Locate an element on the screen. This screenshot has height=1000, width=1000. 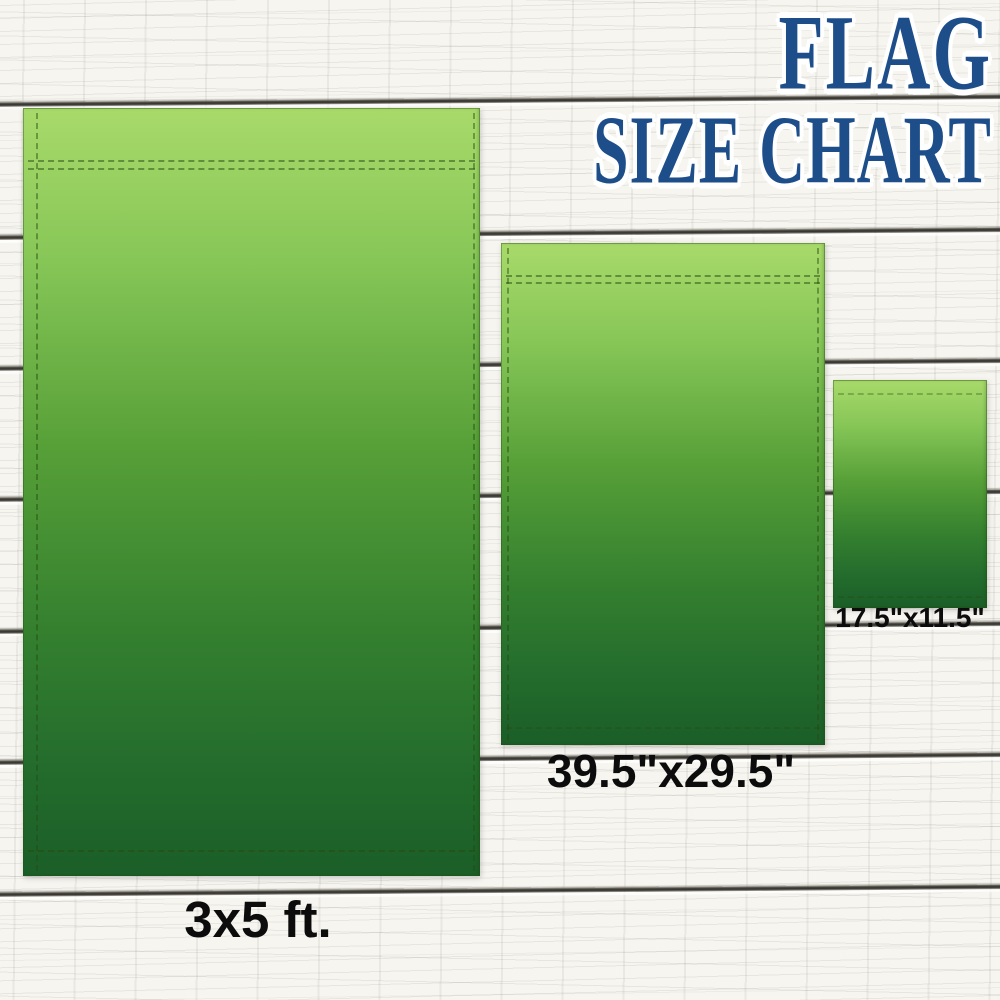
page-title-line2: SIZE CHART is located at coordinates (792, 151).